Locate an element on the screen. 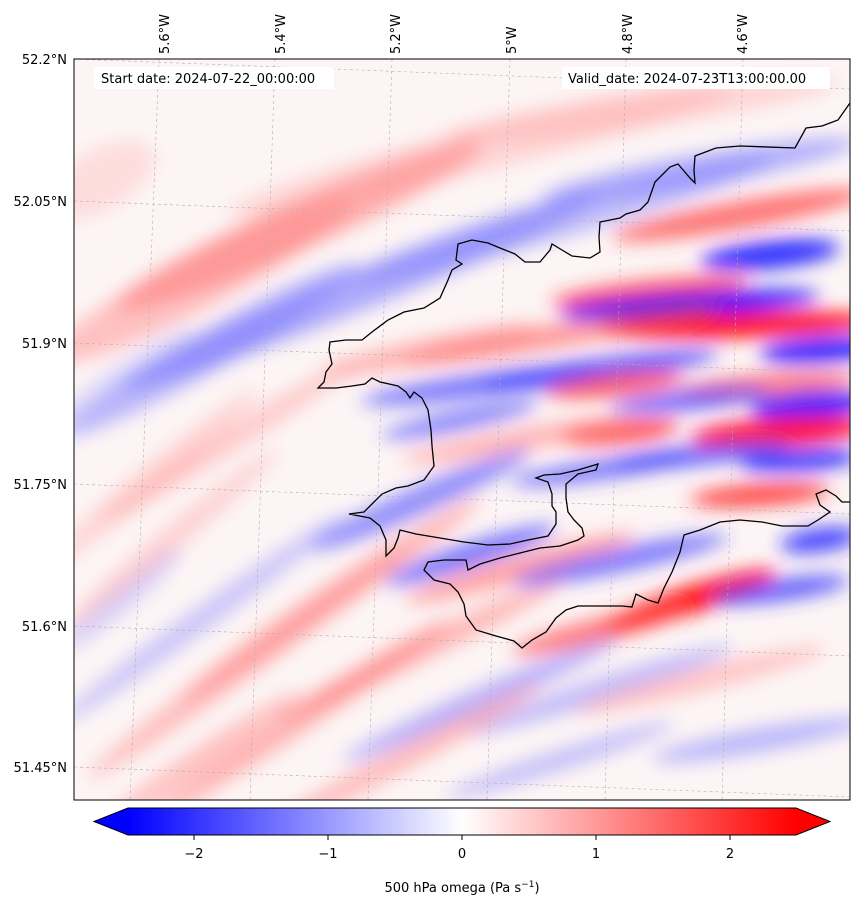 The image size is (859, 908). lat-label: 51.6°N is located at coordinates (44, 627).